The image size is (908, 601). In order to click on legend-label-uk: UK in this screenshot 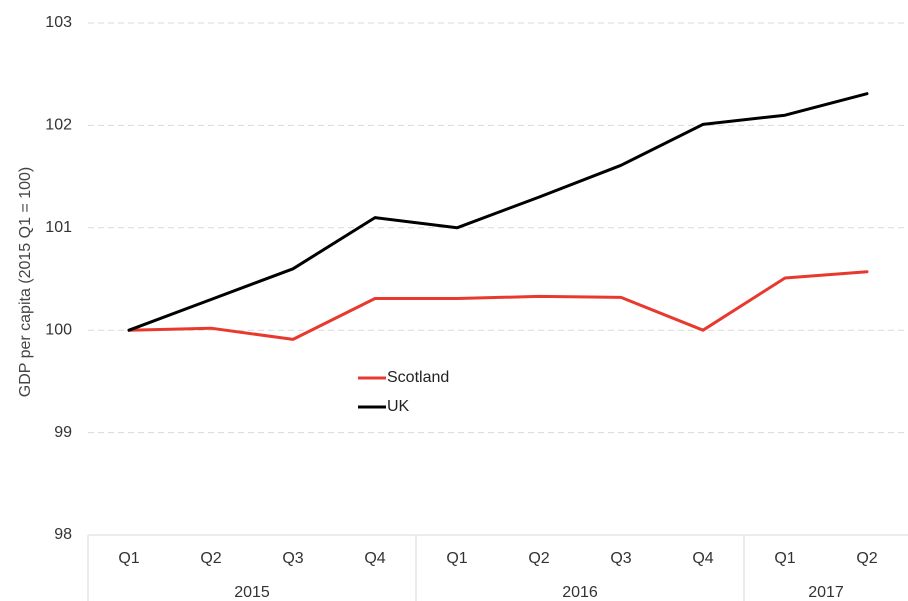, I will do `click(398, 406)`.